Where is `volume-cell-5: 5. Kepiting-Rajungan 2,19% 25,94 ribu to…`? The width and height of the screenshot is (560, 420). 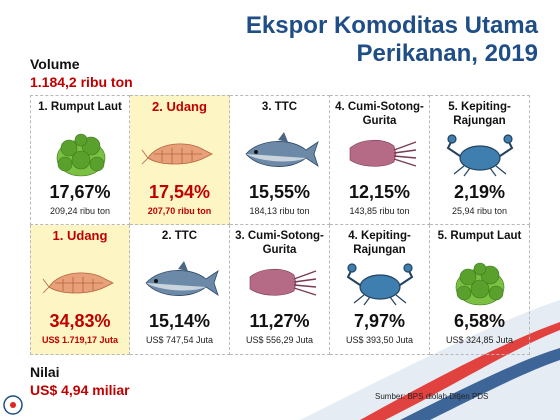 volume-cell-5: 5. Kepiting-Rajungan 2,19% 25,94 ribu to… is located at coordinates (480, 160).